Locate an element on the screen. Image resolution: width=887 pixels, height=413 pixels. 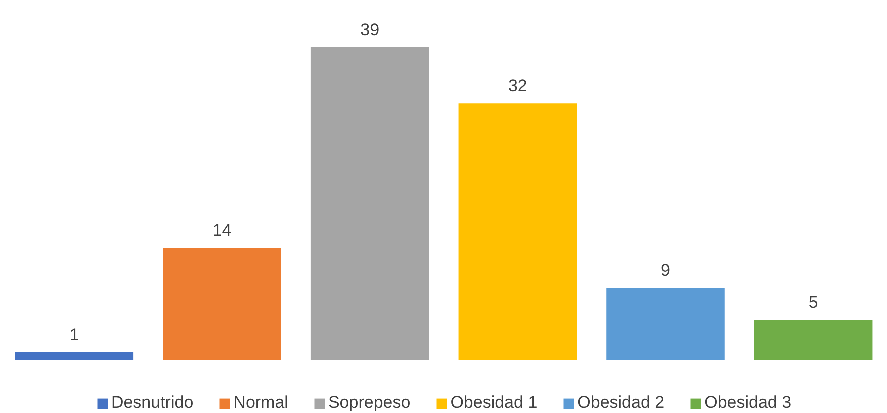
legend-label: Desnutrido is located at coordinates (152, 403).